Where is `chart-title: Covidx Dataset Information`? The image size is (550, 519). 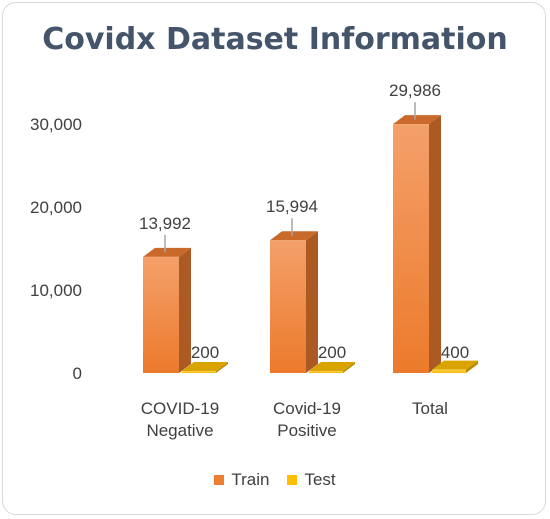 chart-title: Covidx Dataset Information is located at coordinates (275, 39).